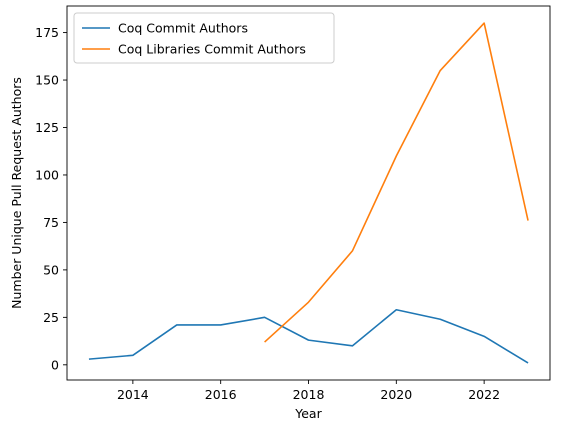 This screenshot has height=432, width=571. I want to click on x-axis-ticks: 2014 2016 2018 2020 2022, so click(308, 391).